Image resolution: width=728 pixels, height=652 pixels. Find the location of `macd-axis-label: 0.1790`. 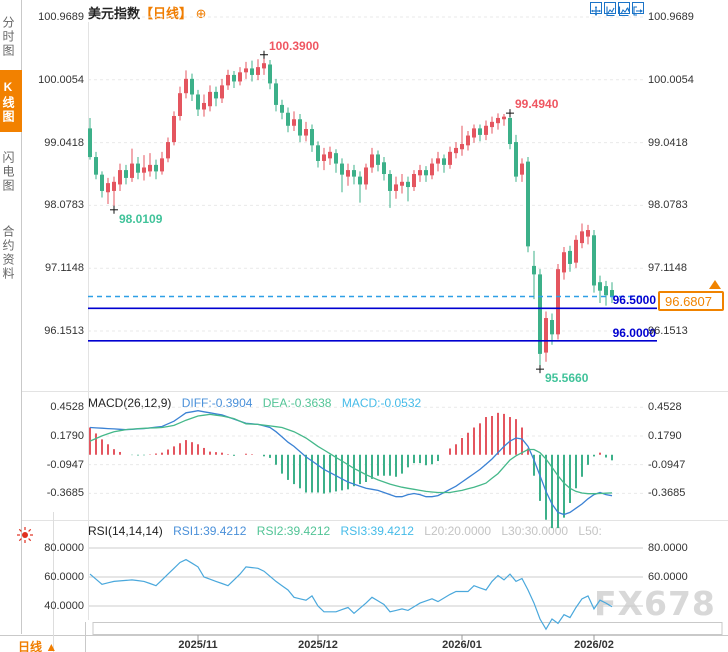

macd-axis-label: 0.1790 is located at coordinates (67, 436).